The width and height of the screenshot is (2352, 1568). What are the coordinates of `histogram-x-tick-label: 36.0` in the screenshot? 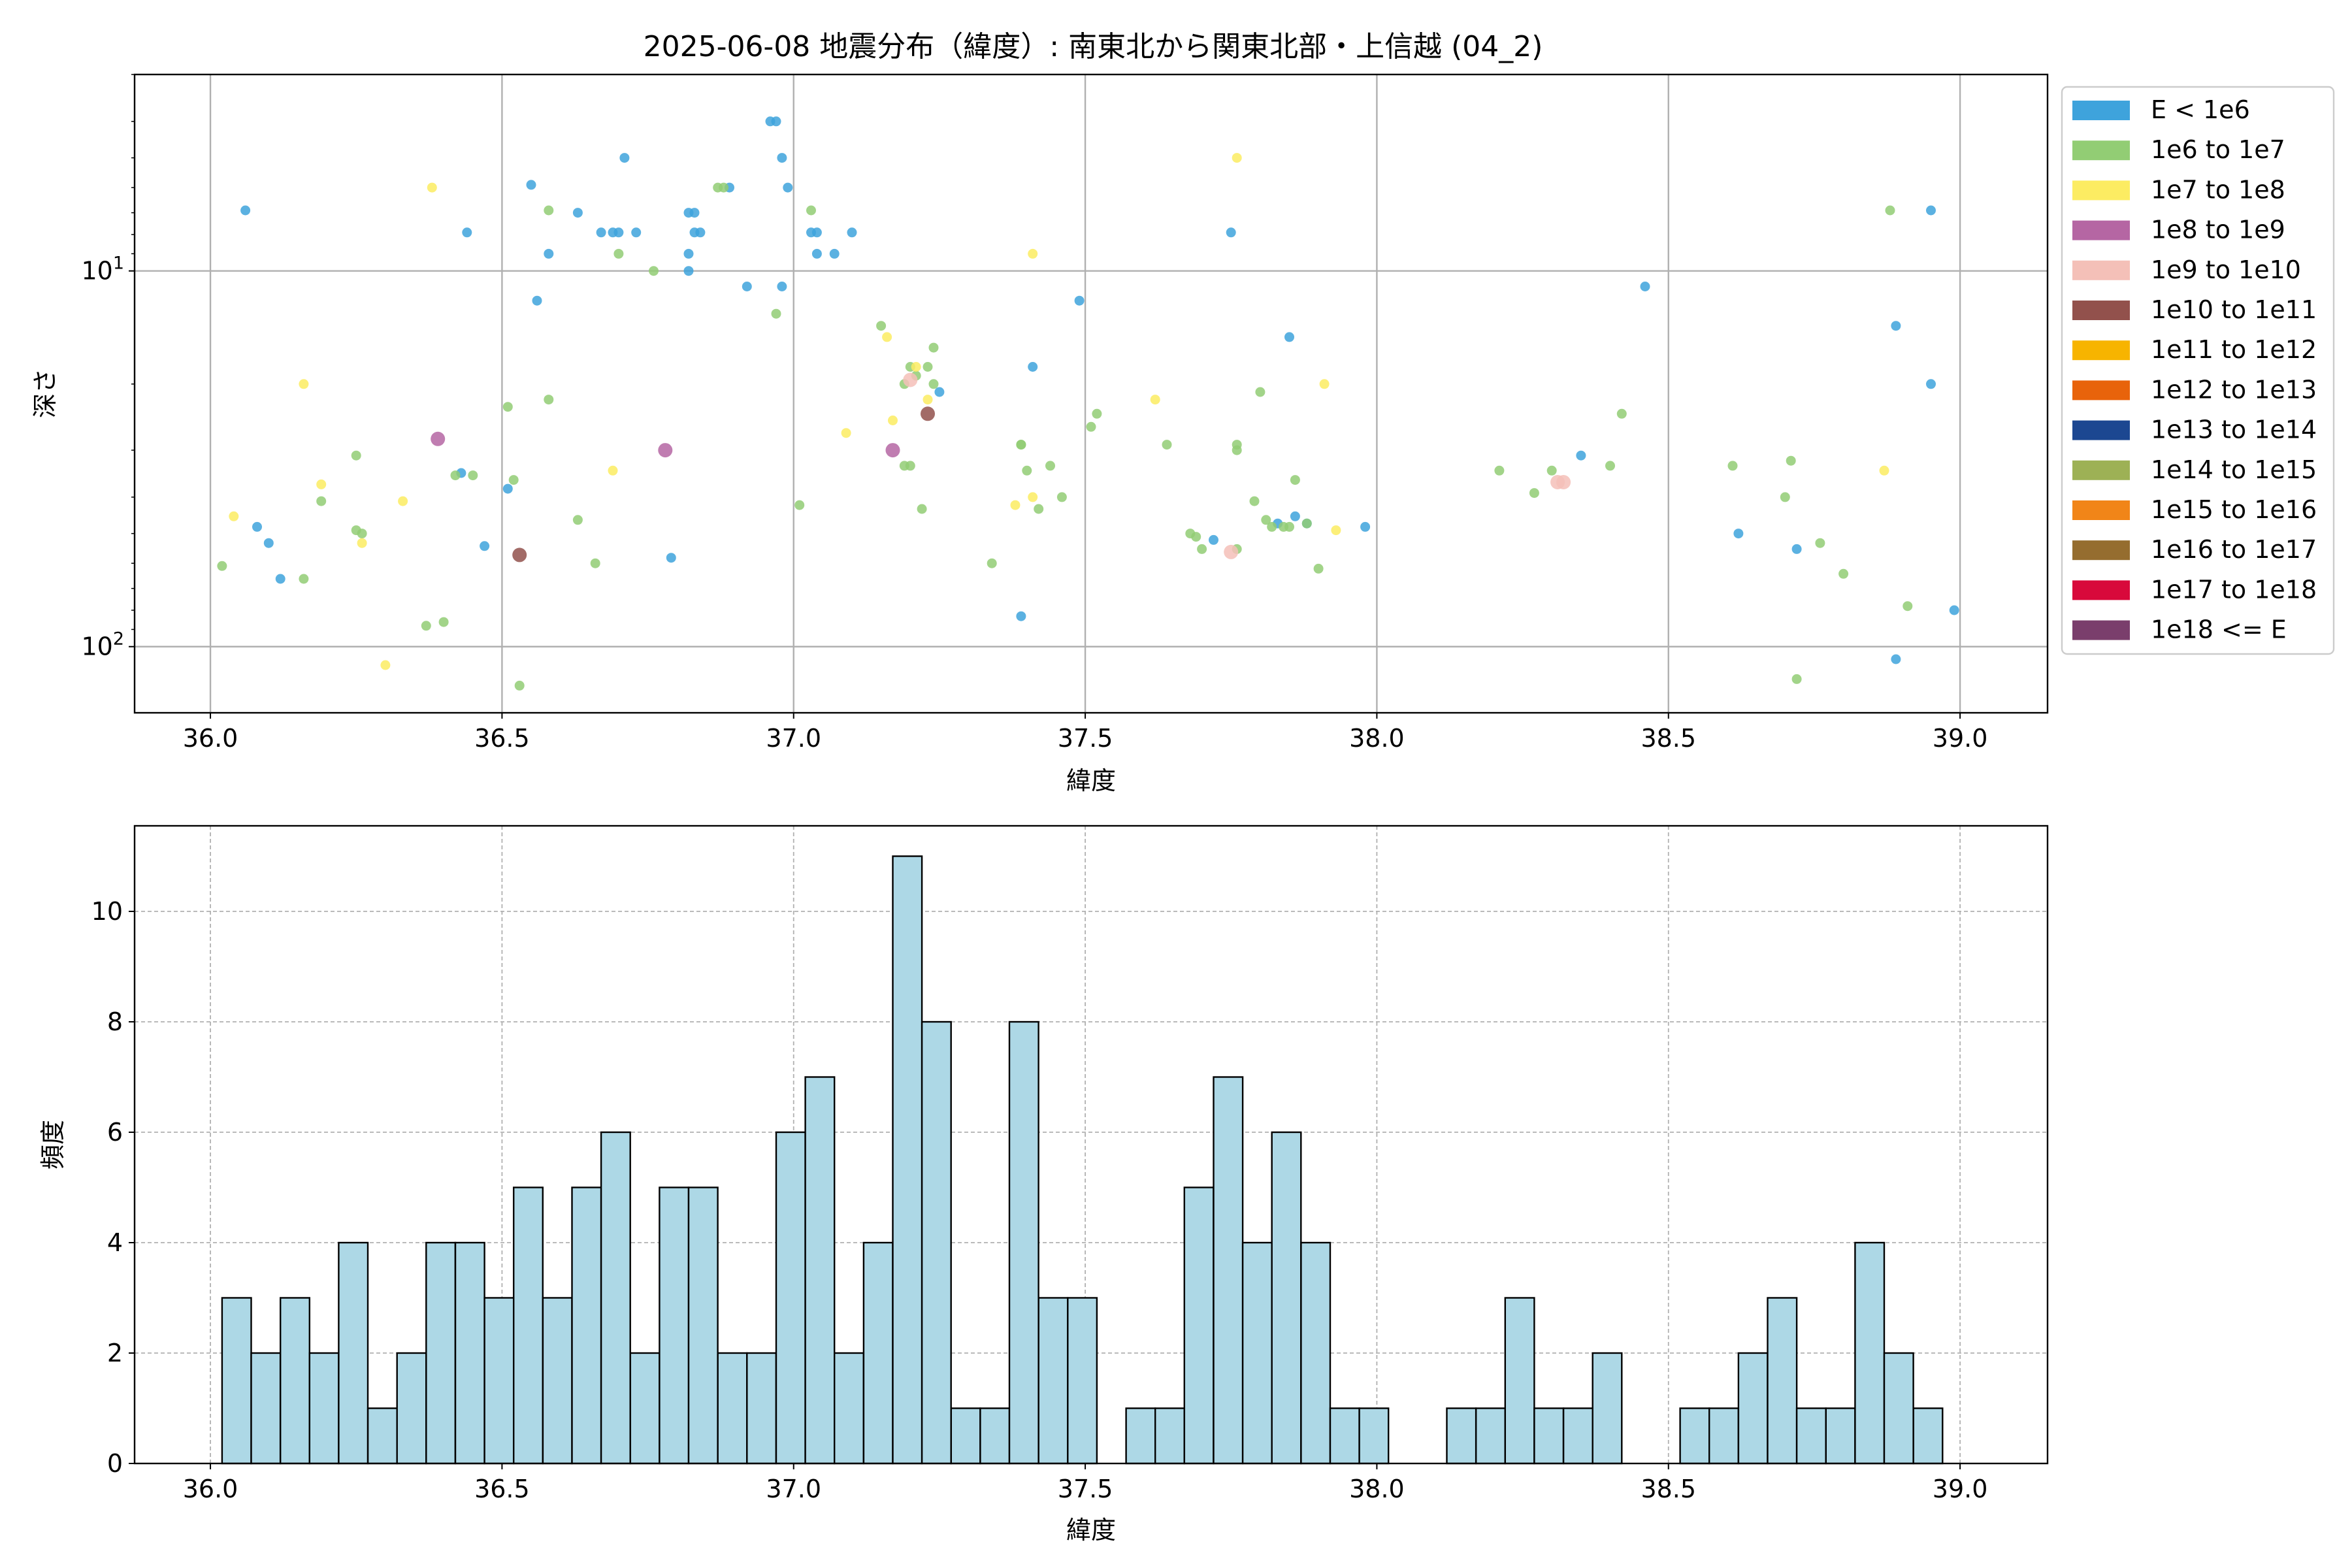 It's located at (210, 1489).